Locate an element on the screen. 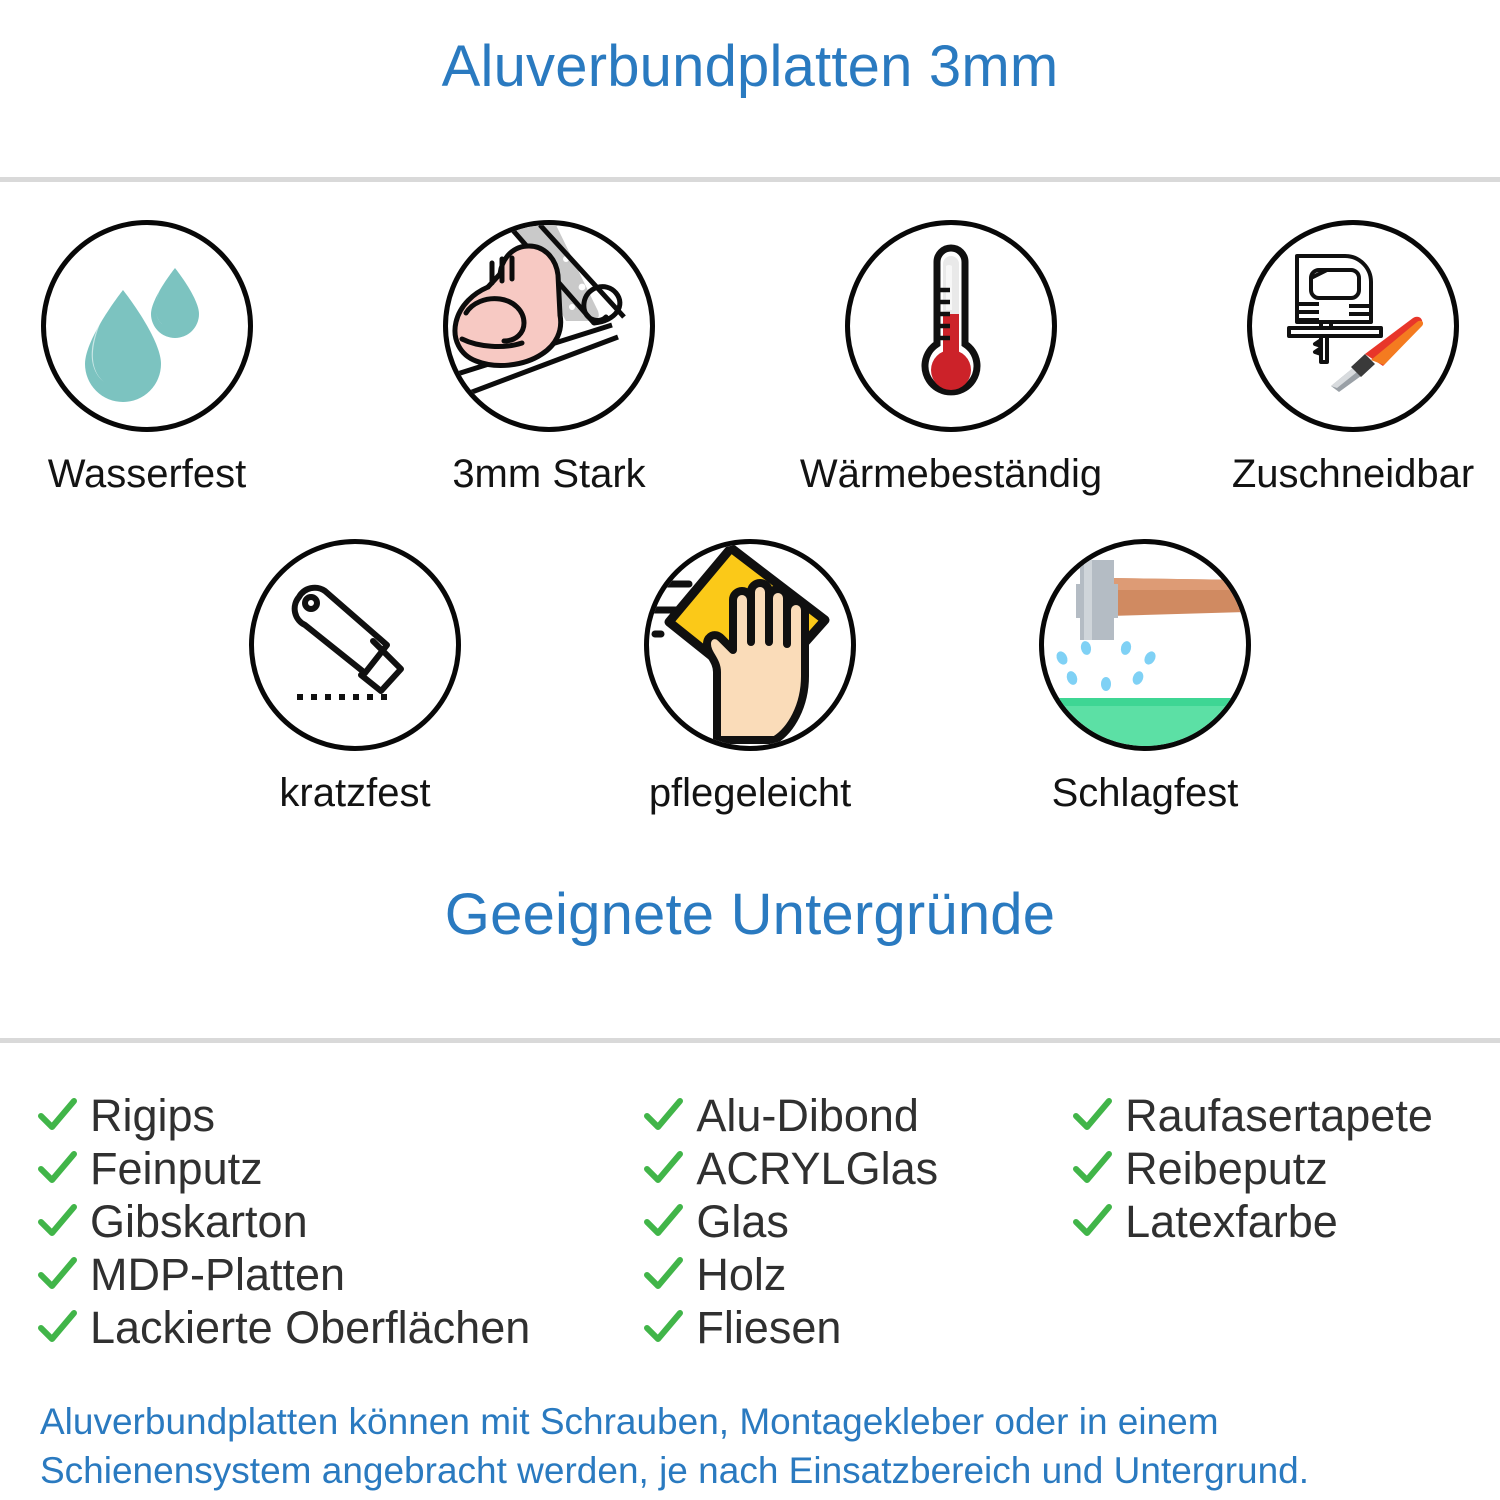 The height and width of the screenshot is (1500, 1500). badge-pflegeleicht is located at coordinates (750, 644).